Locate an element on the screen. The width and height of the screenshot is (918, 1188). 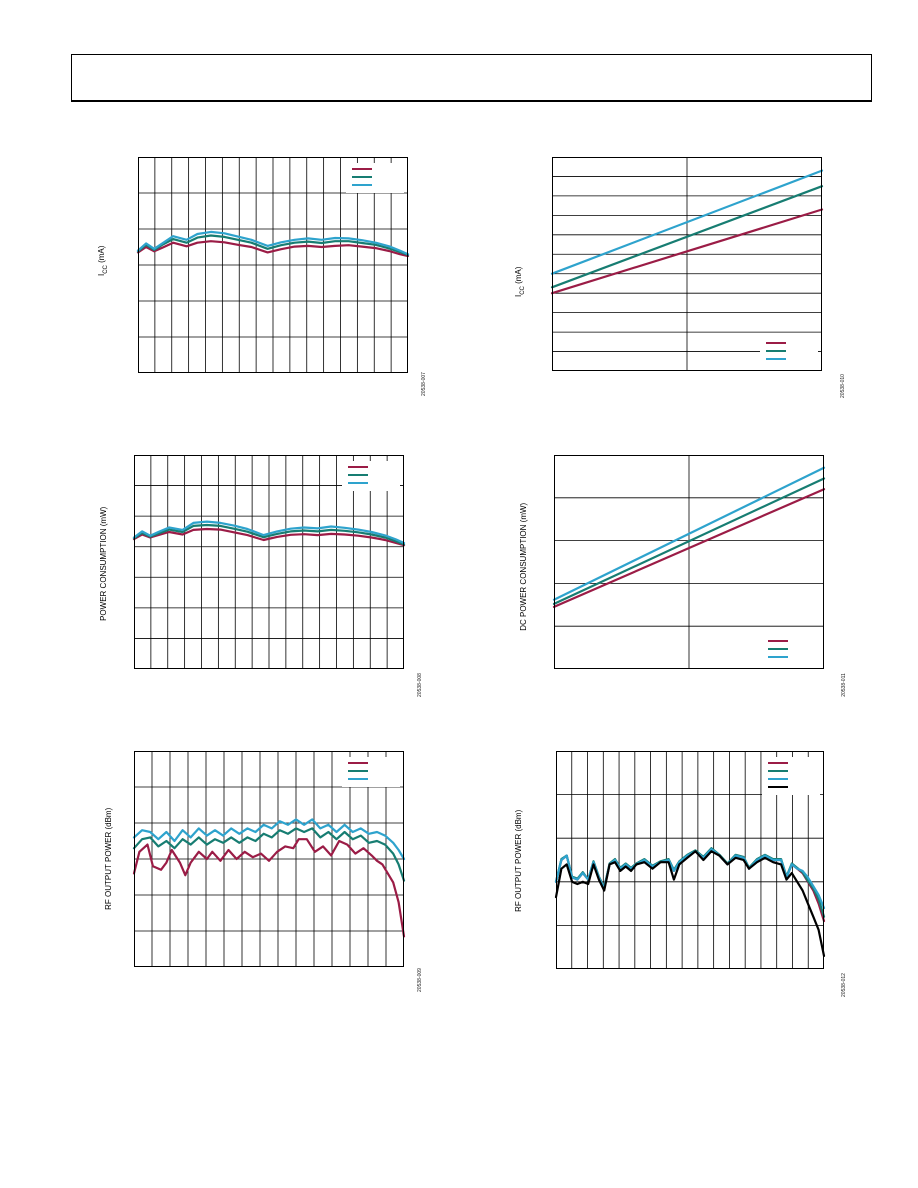
chart-rf-output-power-left is located at coordinates (269, 859).